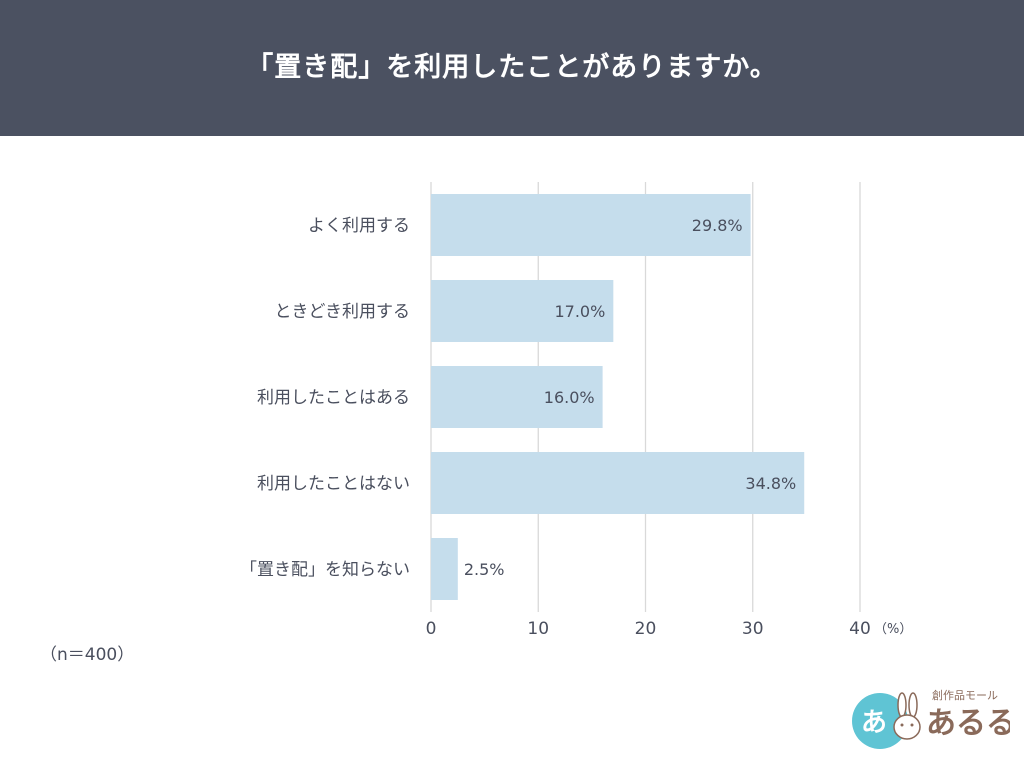 This screenshot has height=768, width=1024. I want to click on x-tick-label: 30, so click(753, 629).